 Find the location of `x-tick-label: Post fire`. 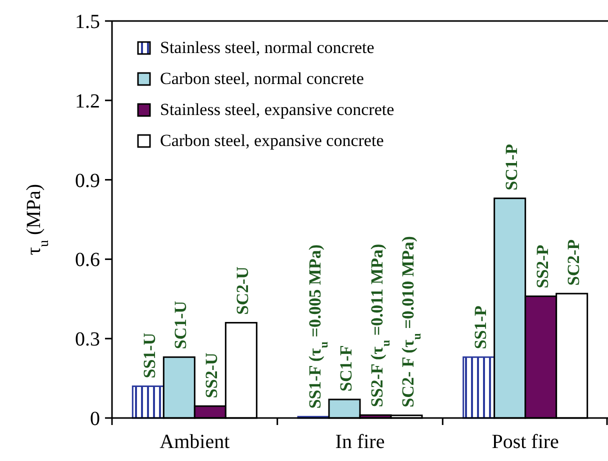

x-tick-label: Post fire is located at coordinates (526, 442).